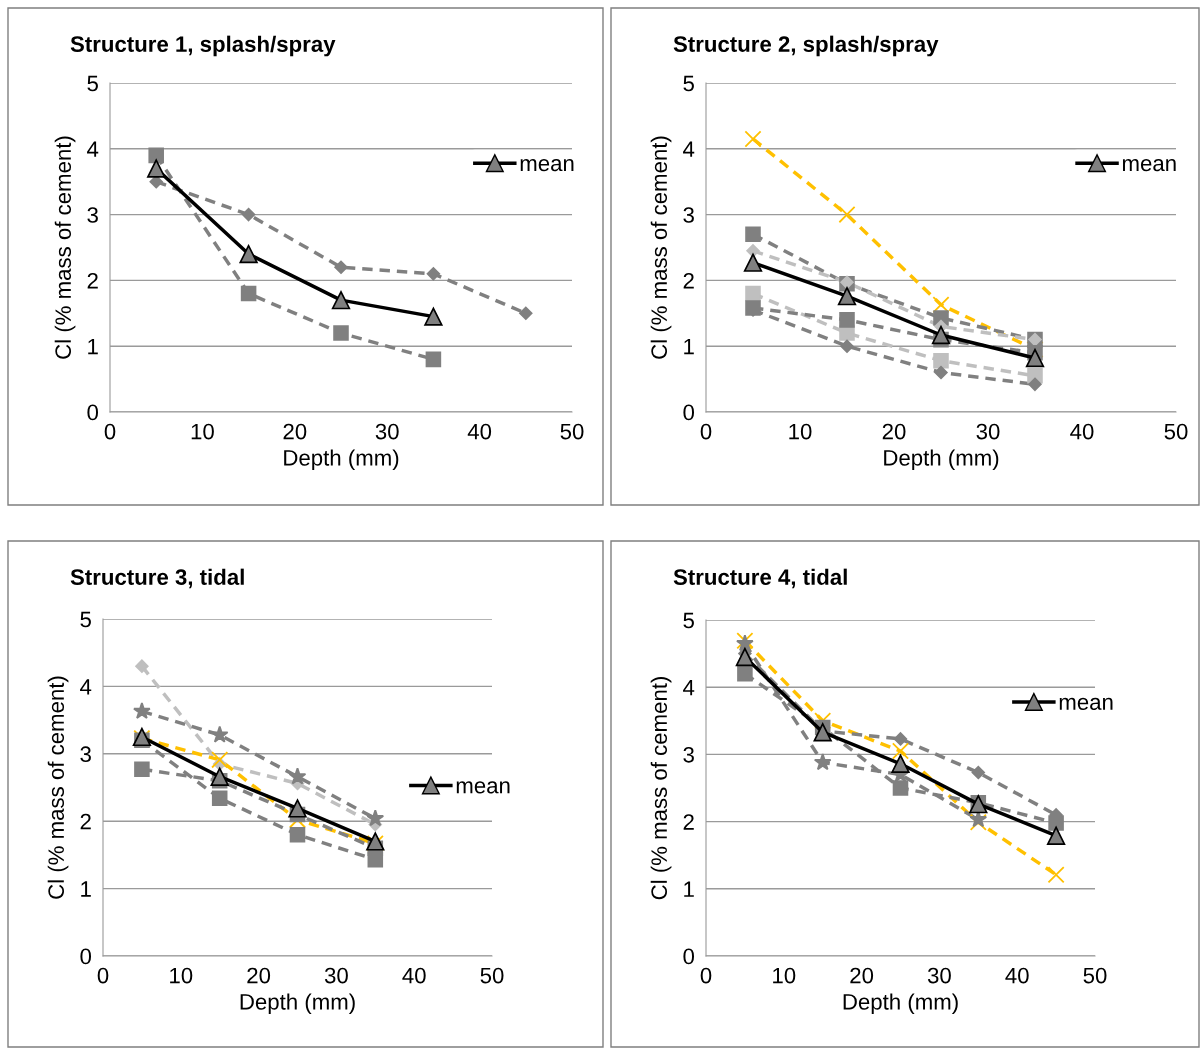 This screenshot has height=1048, width=1201. Describe the element at coordinates (203, 46) in the screenshot. I see `chart-title: Structure 1, splash/spray` at that location.